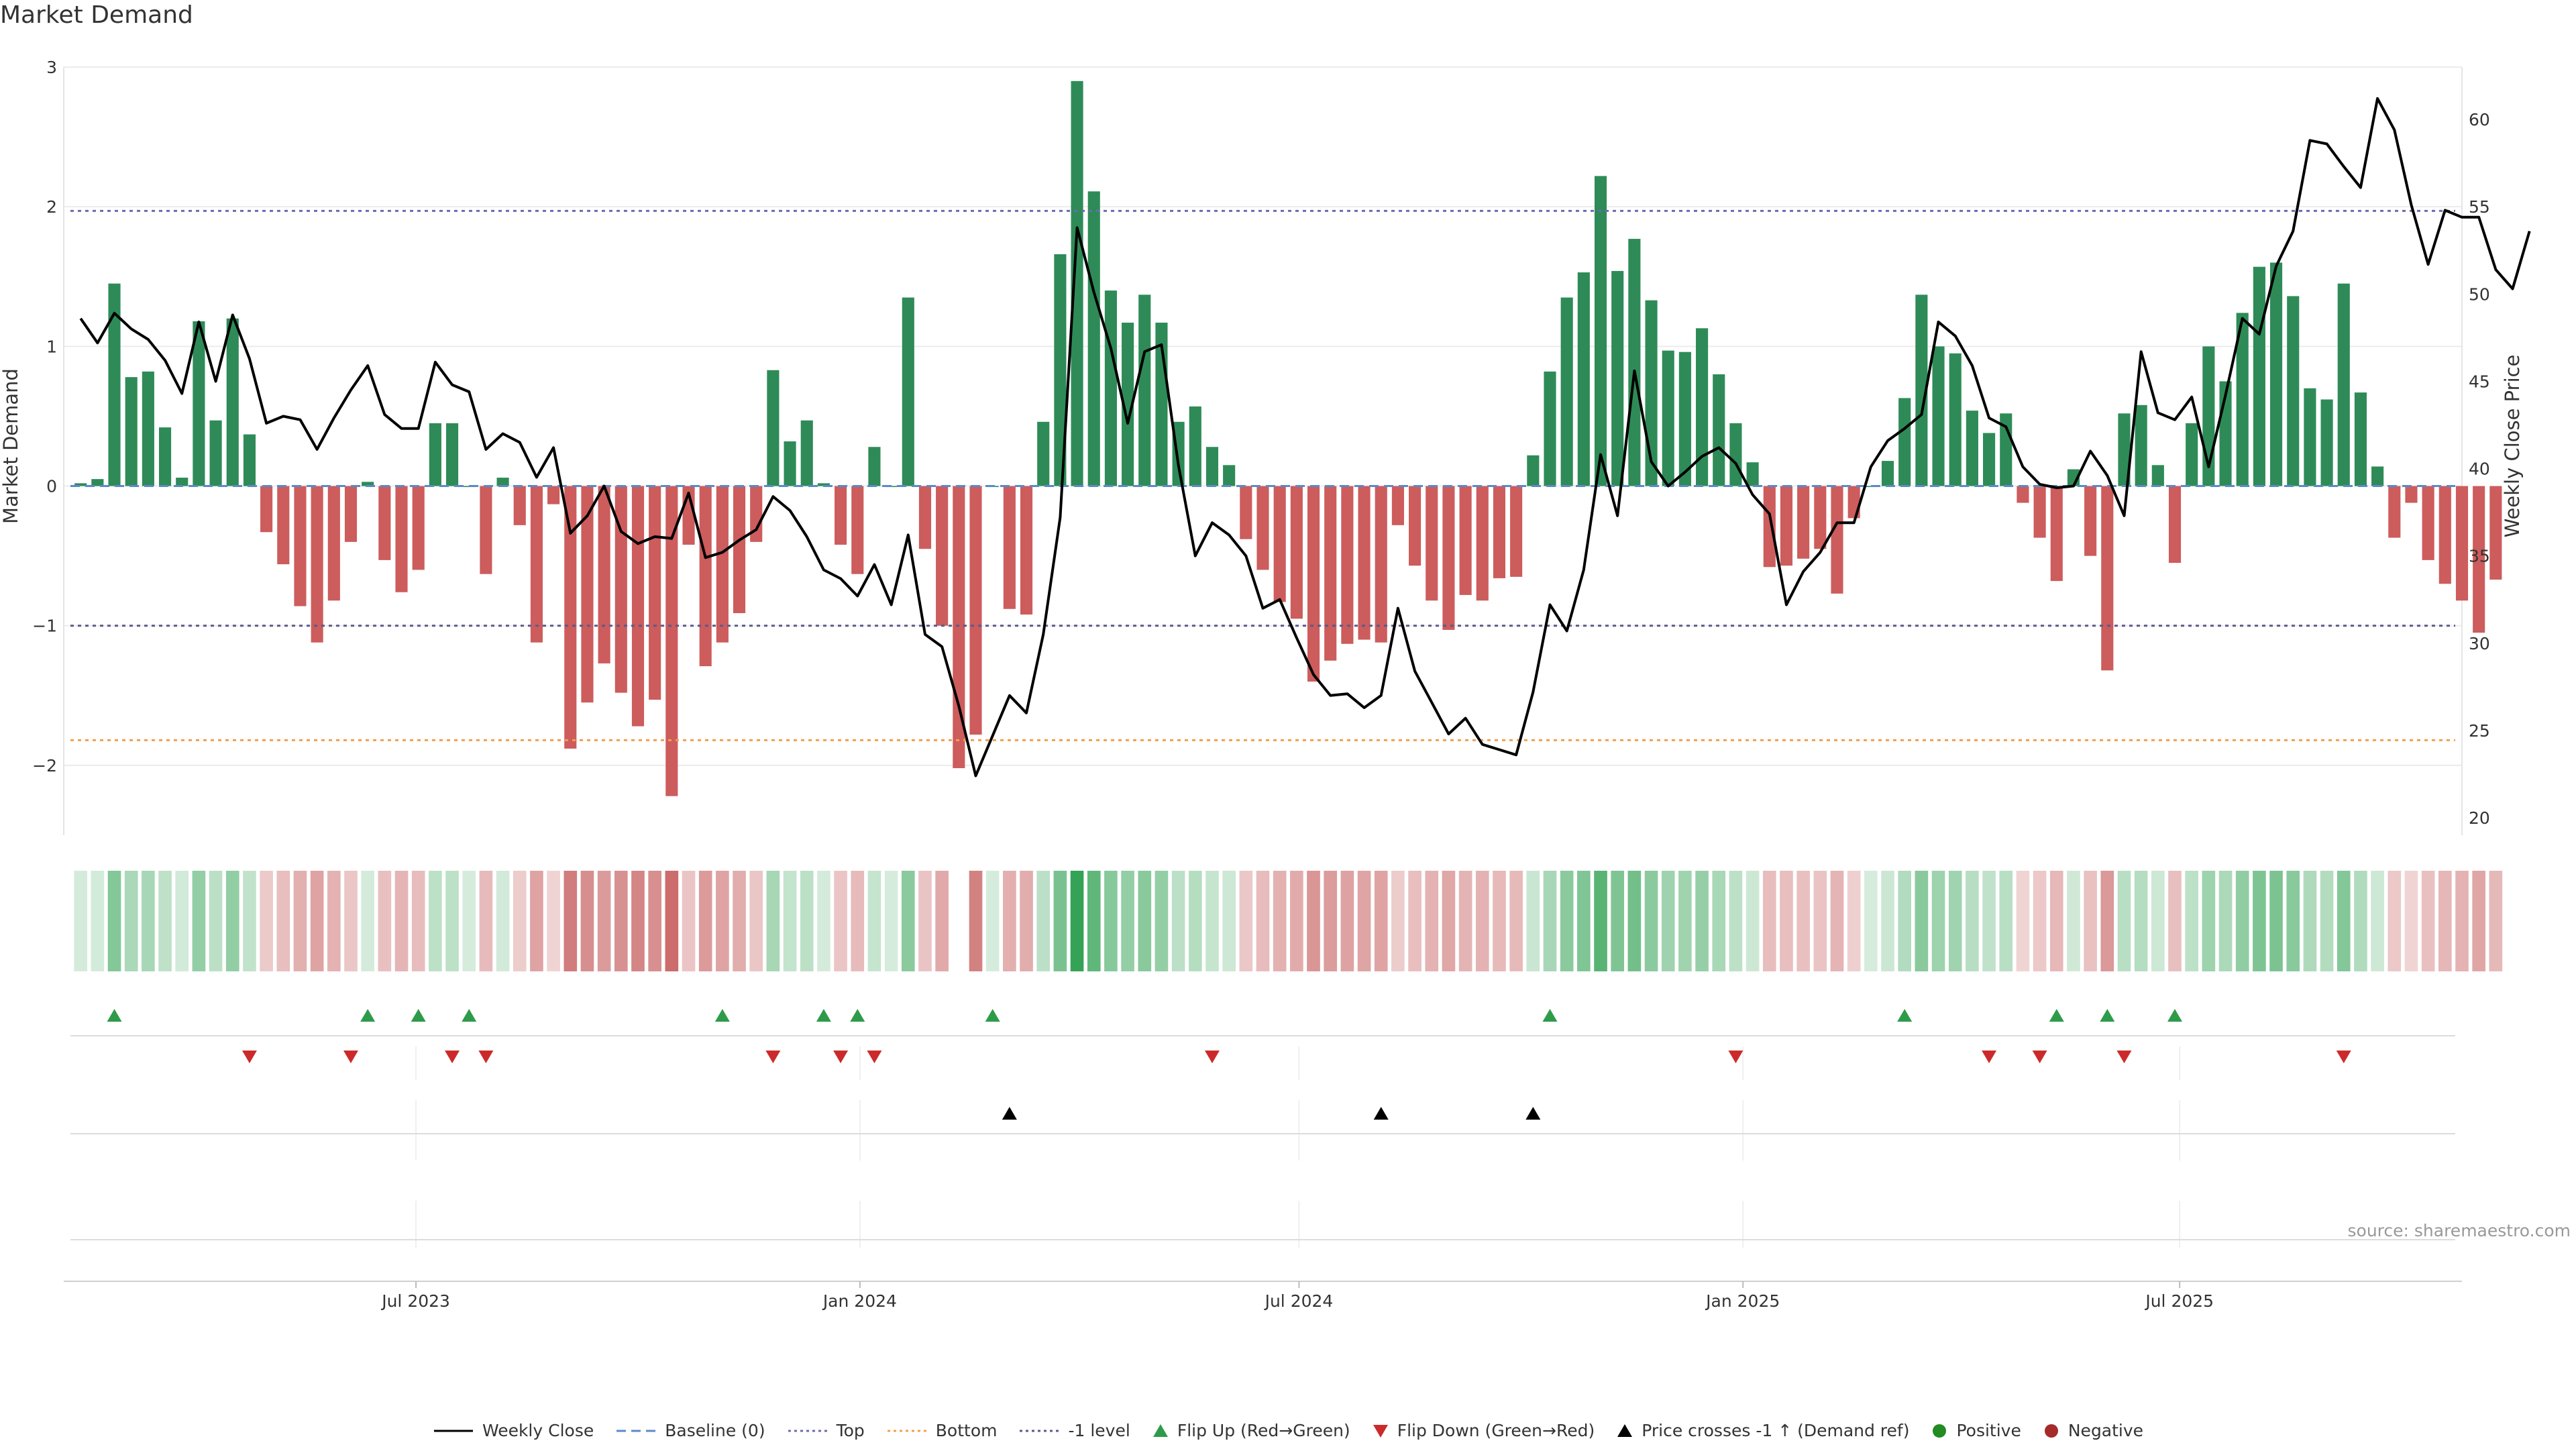  I want to click on price-cross-marker, so click(1381, 1113).